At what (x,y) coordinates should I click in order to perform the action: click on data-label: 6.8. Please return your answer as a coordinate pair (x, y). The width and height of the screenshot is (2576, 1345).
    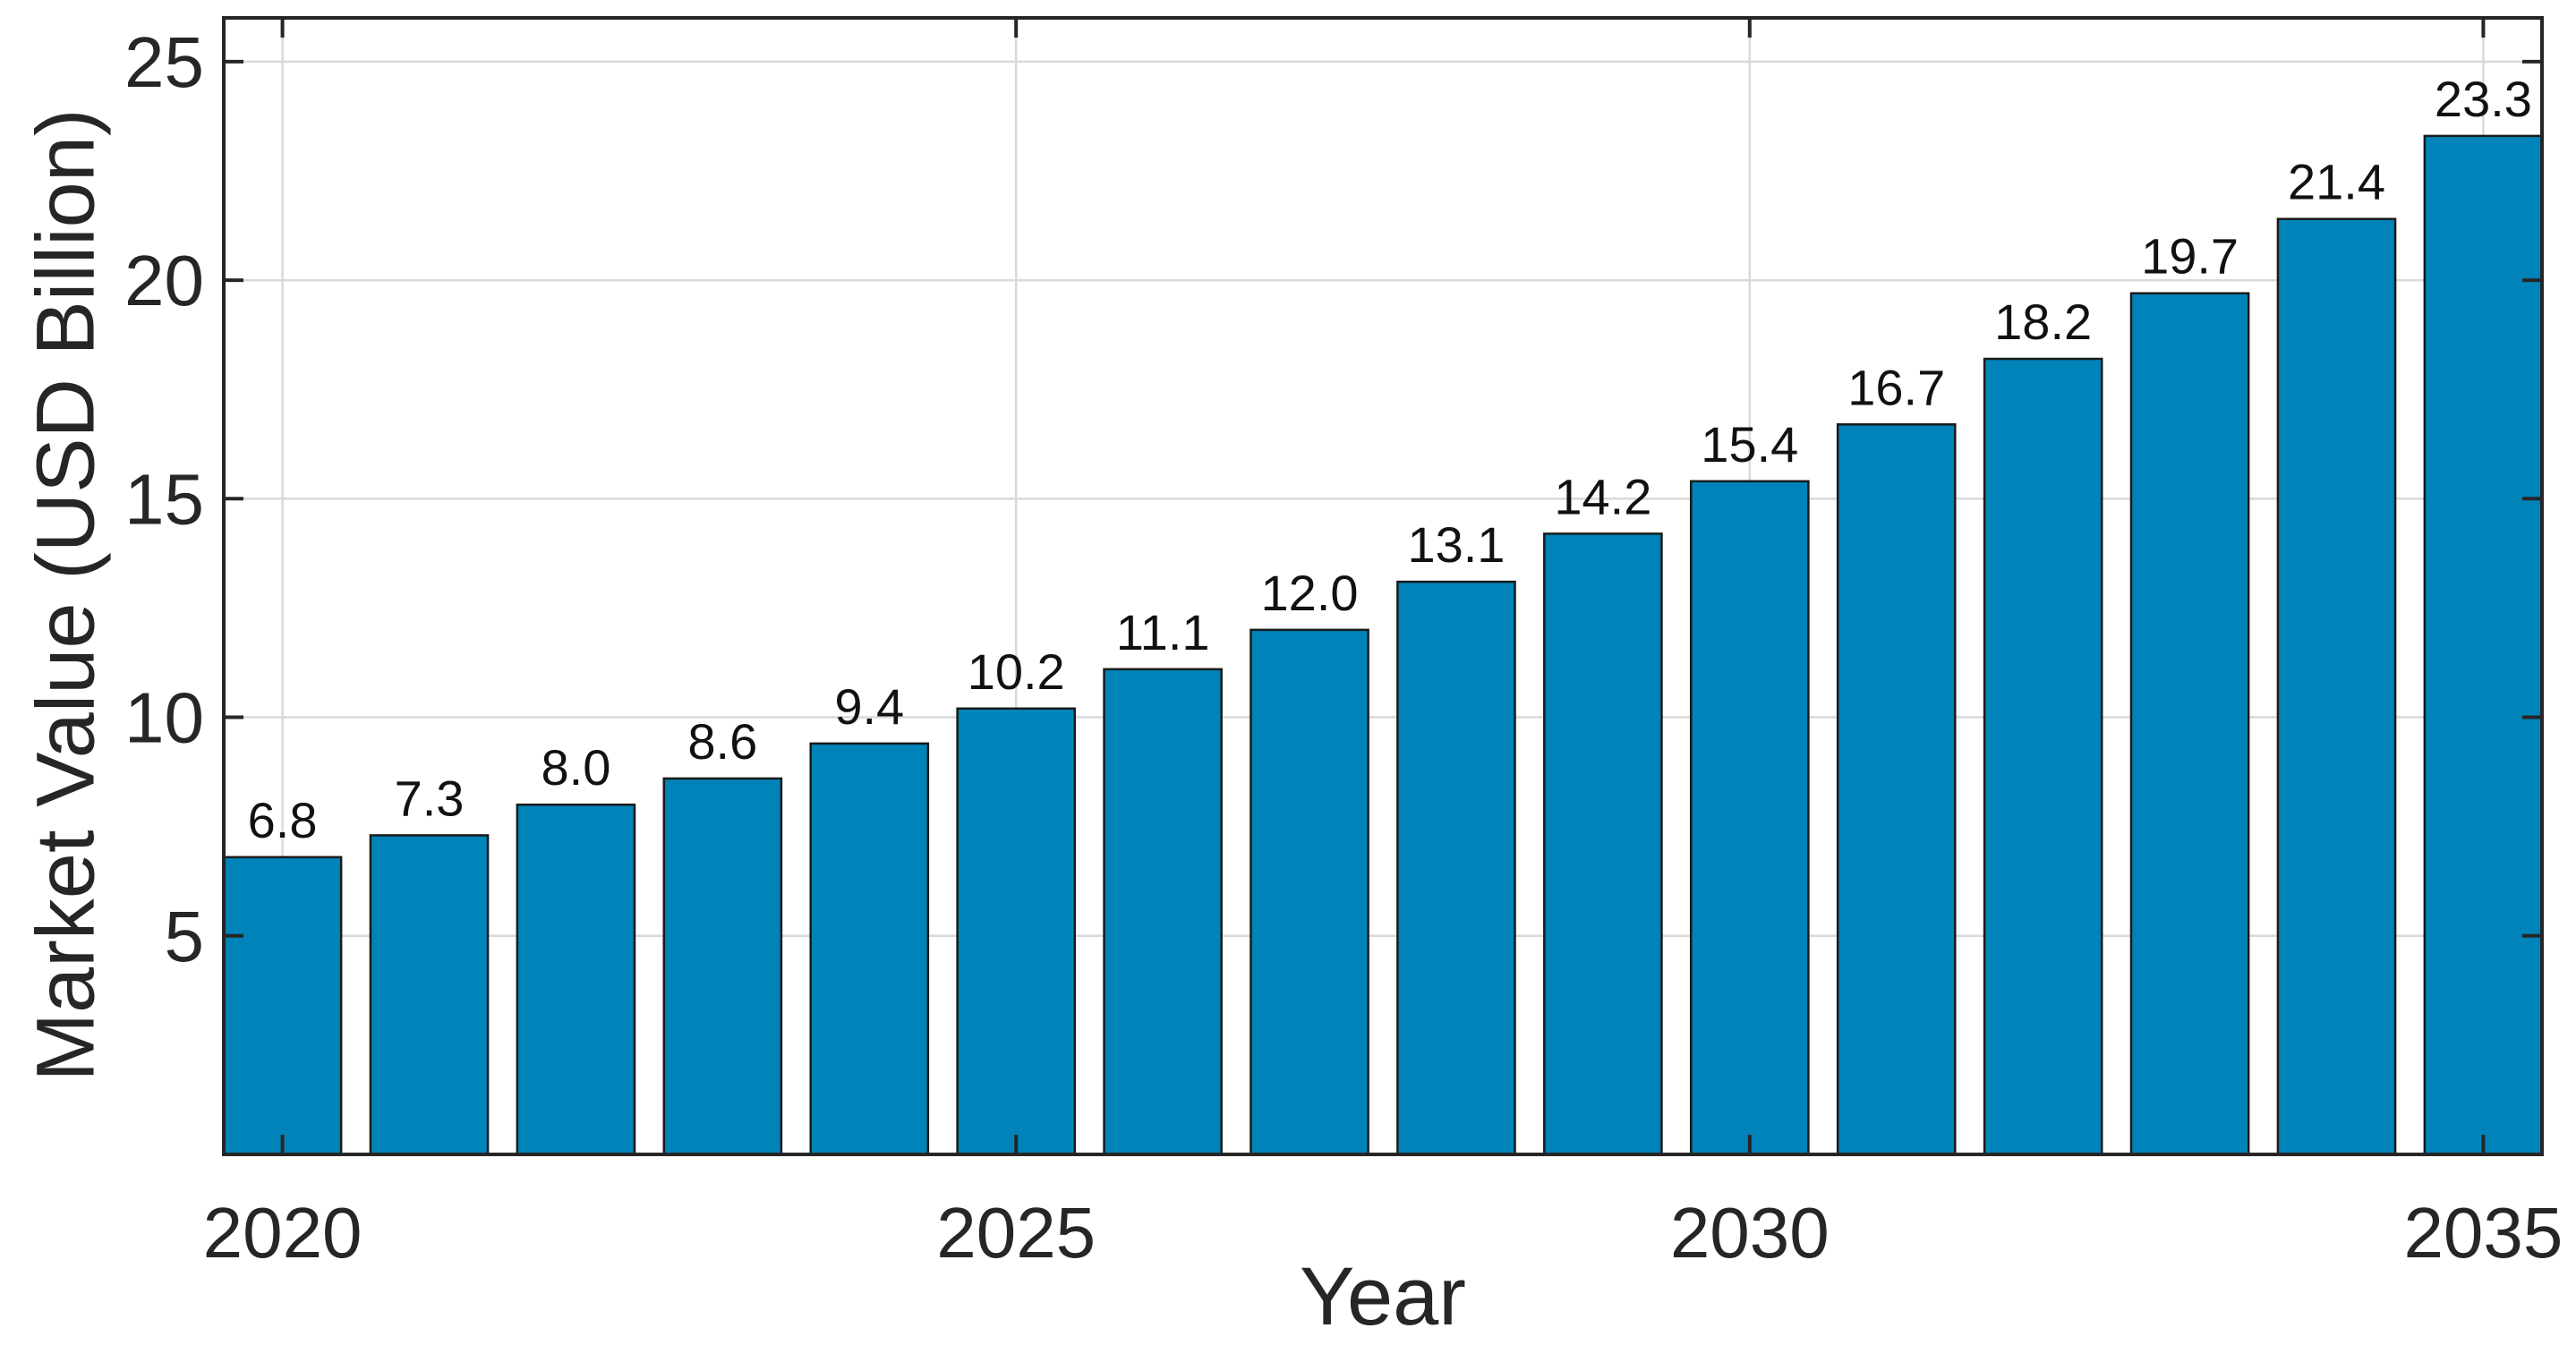
    Looking at the image, I should click on (283, 820).